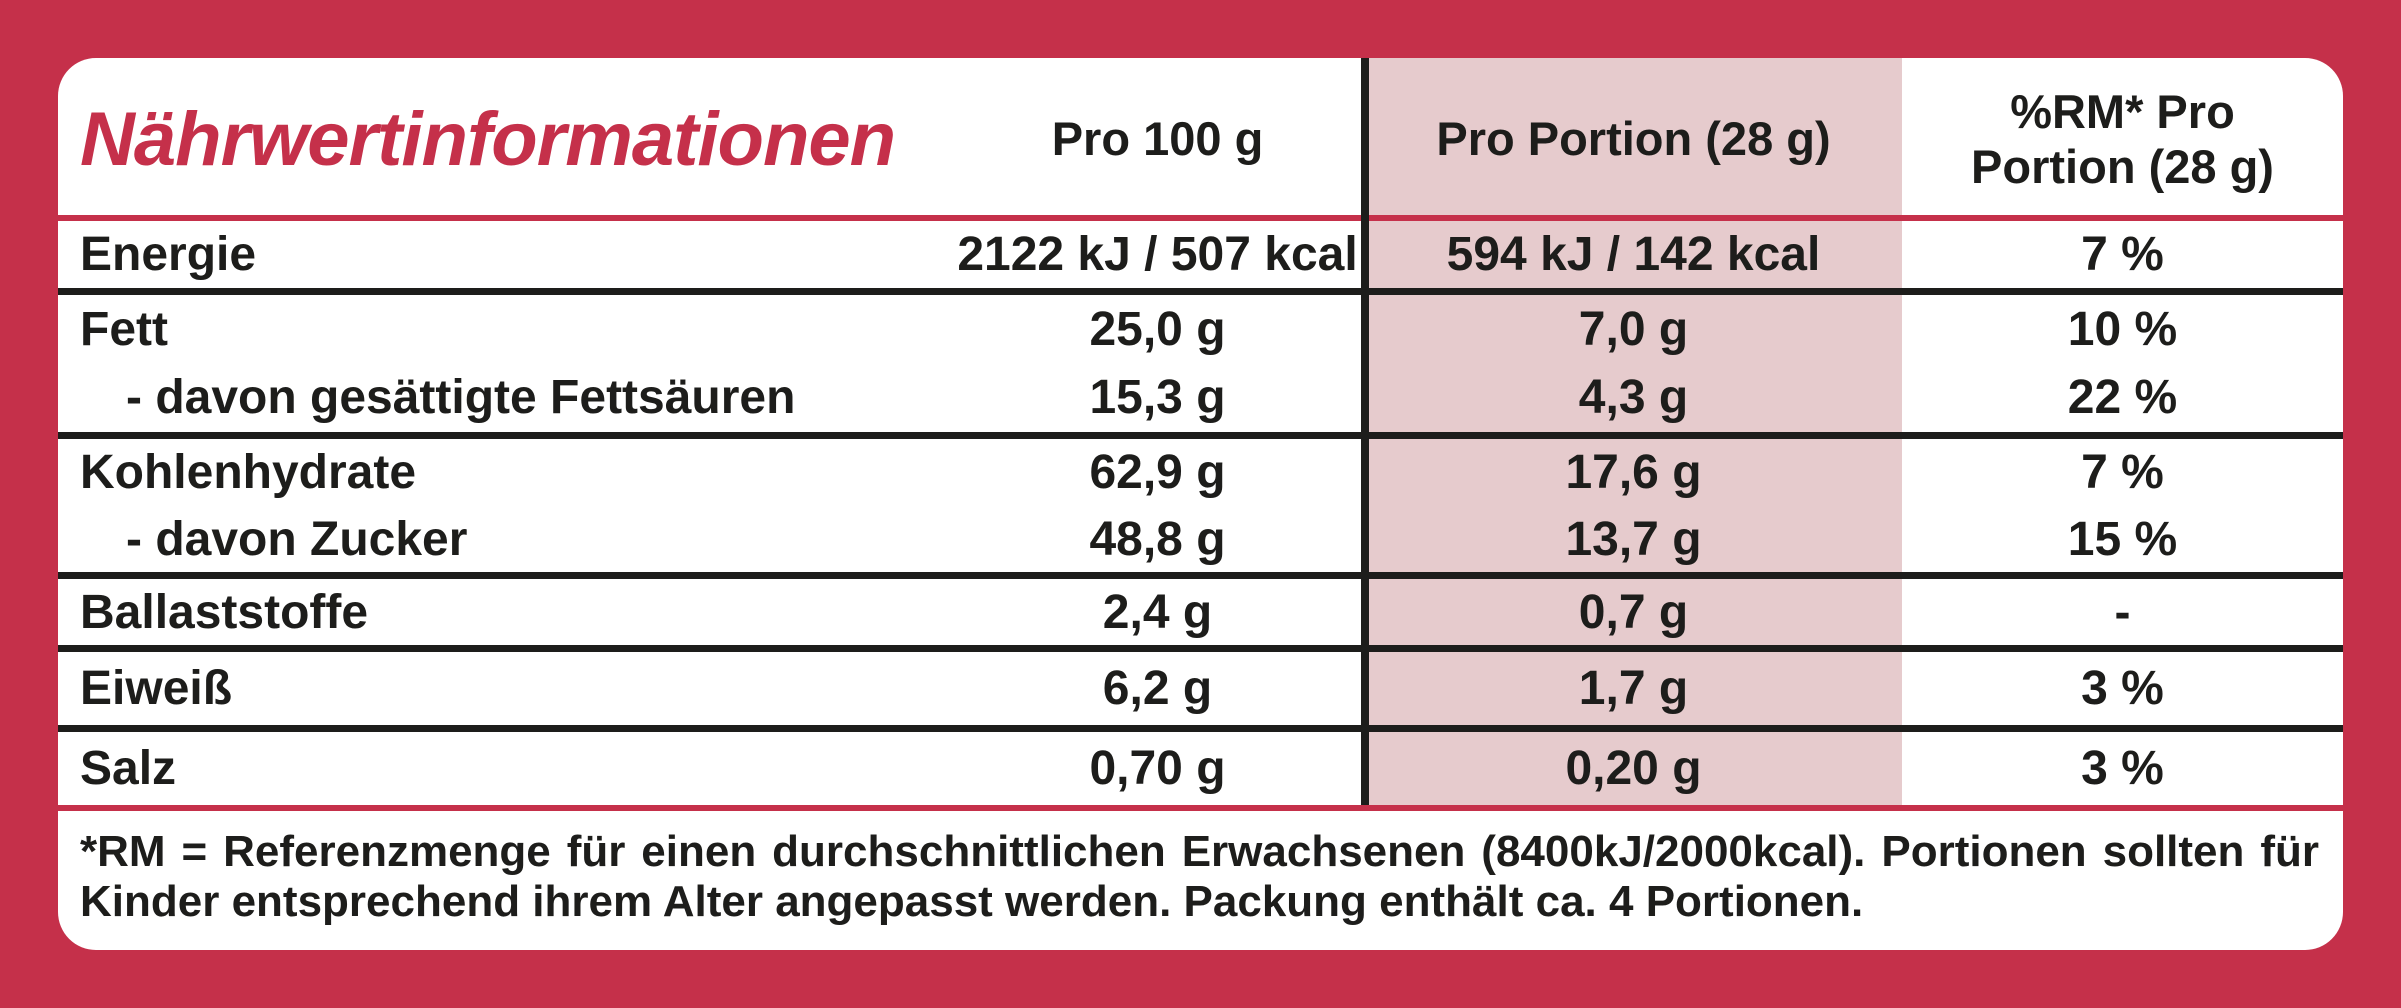  I want to click on row-sublabel: - davon Zucker, so click(297, 539).